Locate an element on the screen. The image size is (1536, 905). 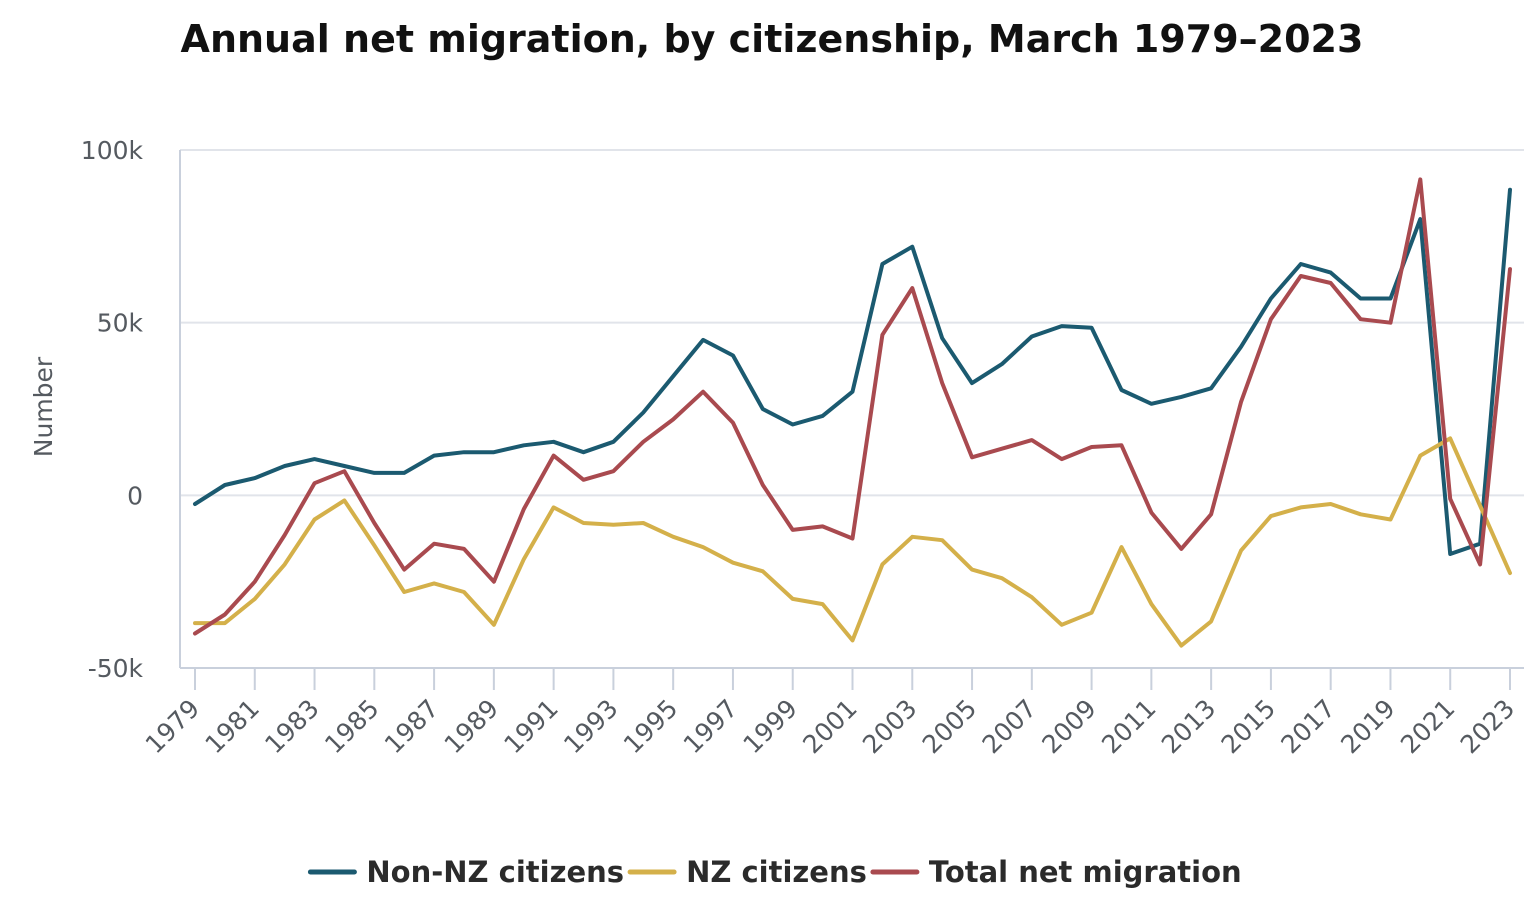
legend-label: Non-NZ citizens is located at coordinates (495, 872).